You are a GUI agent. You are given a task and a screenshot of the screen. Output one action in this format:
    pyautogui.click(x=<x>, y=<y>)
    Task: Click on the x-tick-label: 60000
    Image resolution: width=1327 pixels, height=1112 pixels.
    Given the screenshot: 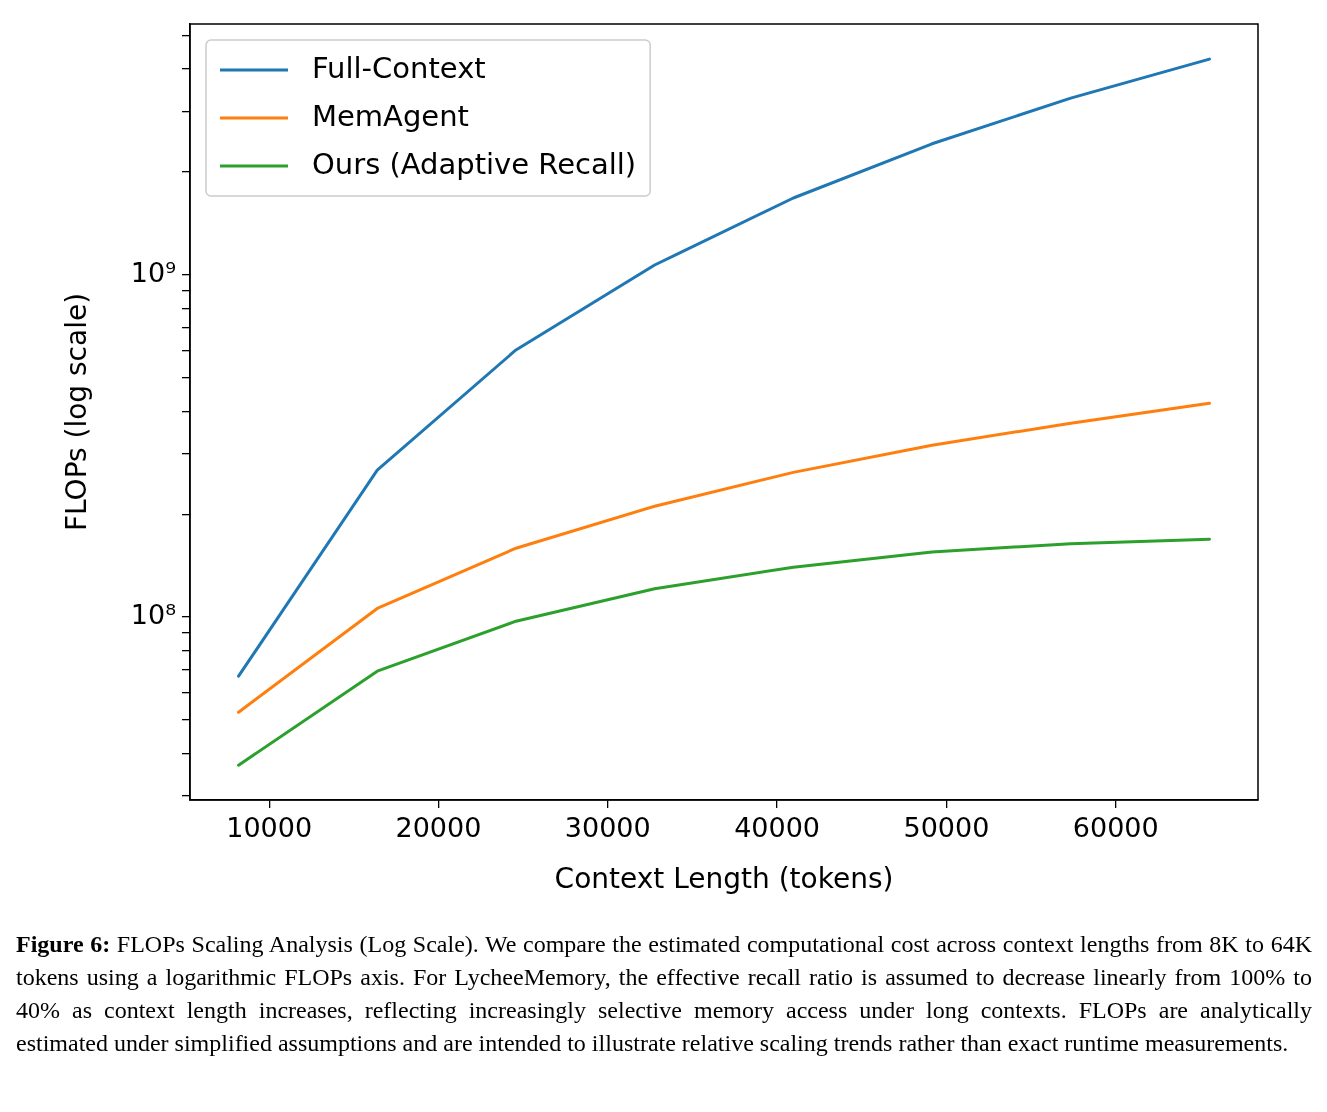 What is the action you would take?
    pyautogui.click(x=1115, y=828)
    